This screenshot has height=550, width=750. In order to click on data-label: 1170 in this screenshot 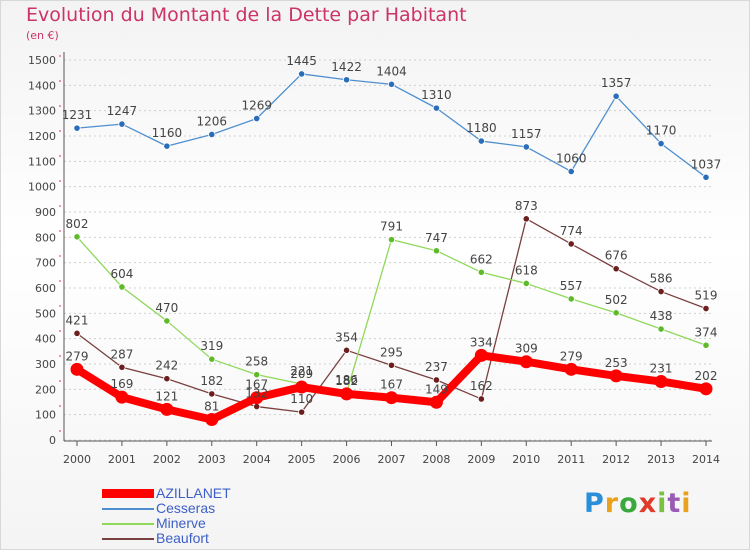, I will do `click(661, 131)`.